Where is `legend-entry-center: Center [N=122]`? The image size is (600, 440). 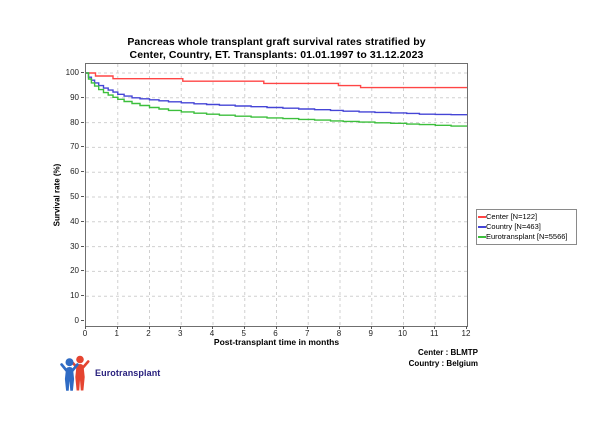
legend-entry-center: Center [N=122] is located at coordinates (526, 217).